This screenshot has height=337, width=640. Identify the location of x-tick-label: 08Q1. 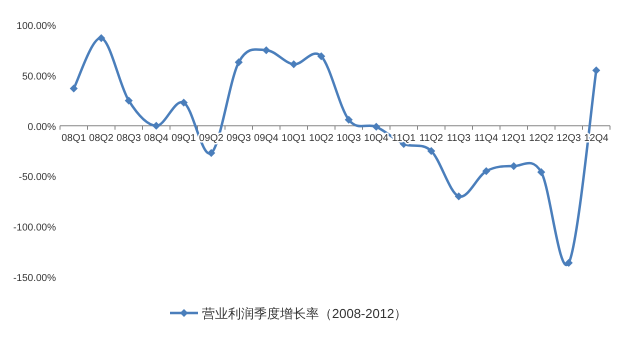
(74, 138).